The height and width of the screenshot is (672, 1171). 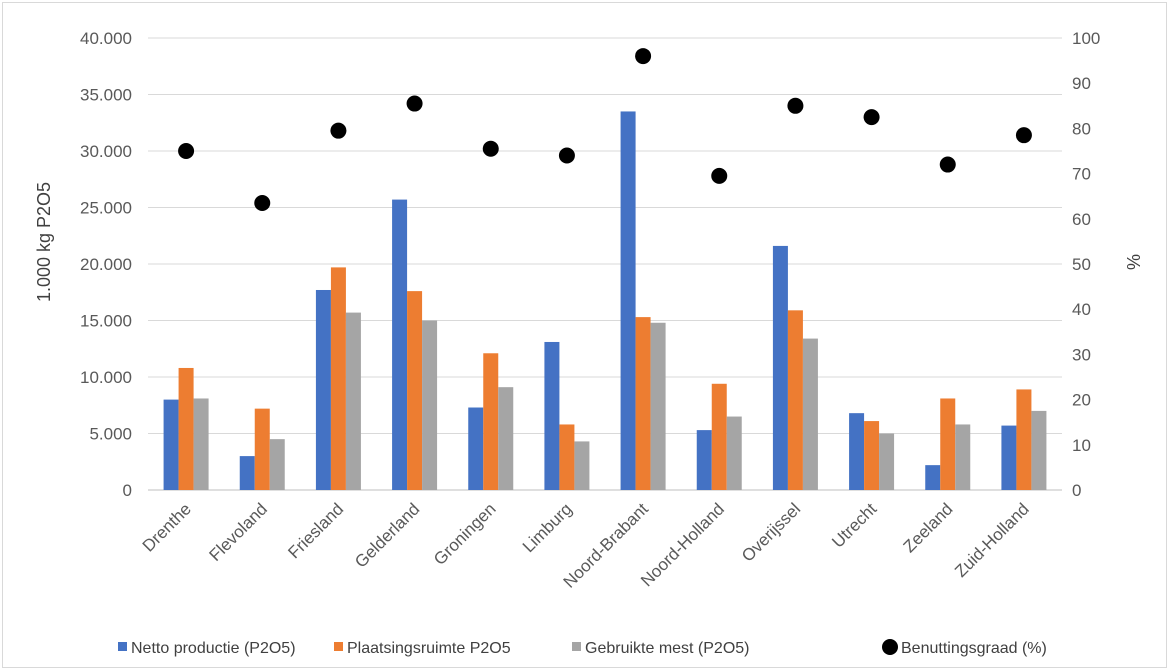 I want to click on x-tick-label: Groningen, so click(x=465, y=534).